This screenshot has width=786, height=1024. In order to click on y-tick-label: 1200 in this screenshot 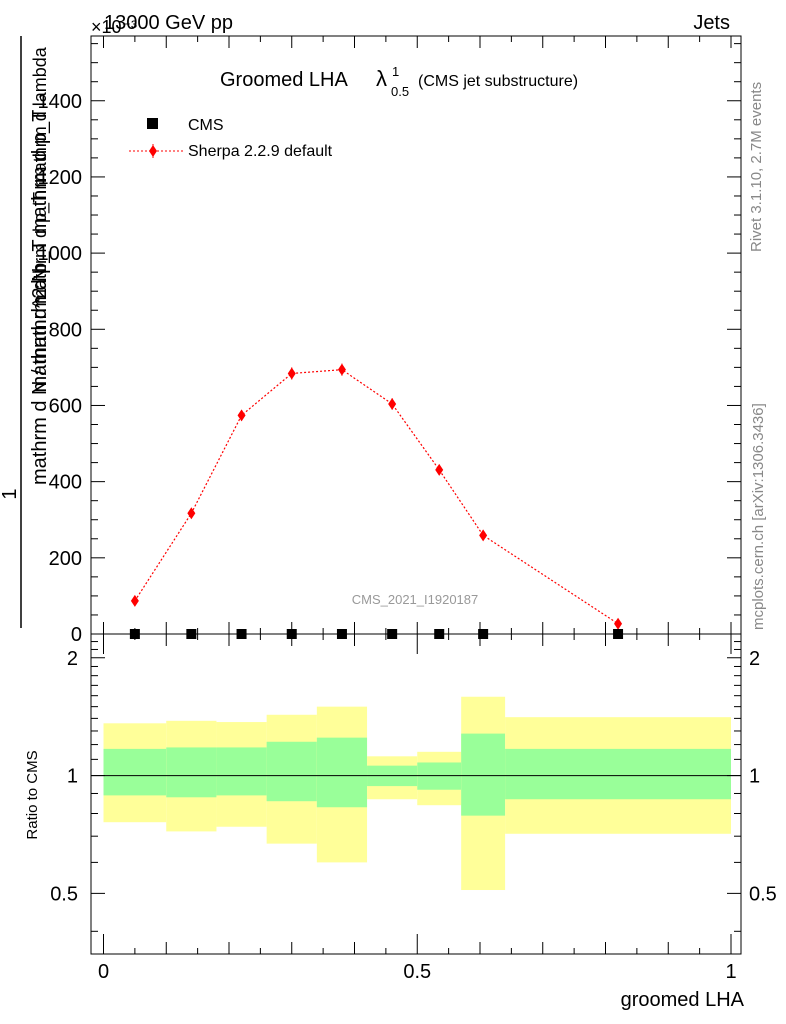, I will do `click(60, 178)`.